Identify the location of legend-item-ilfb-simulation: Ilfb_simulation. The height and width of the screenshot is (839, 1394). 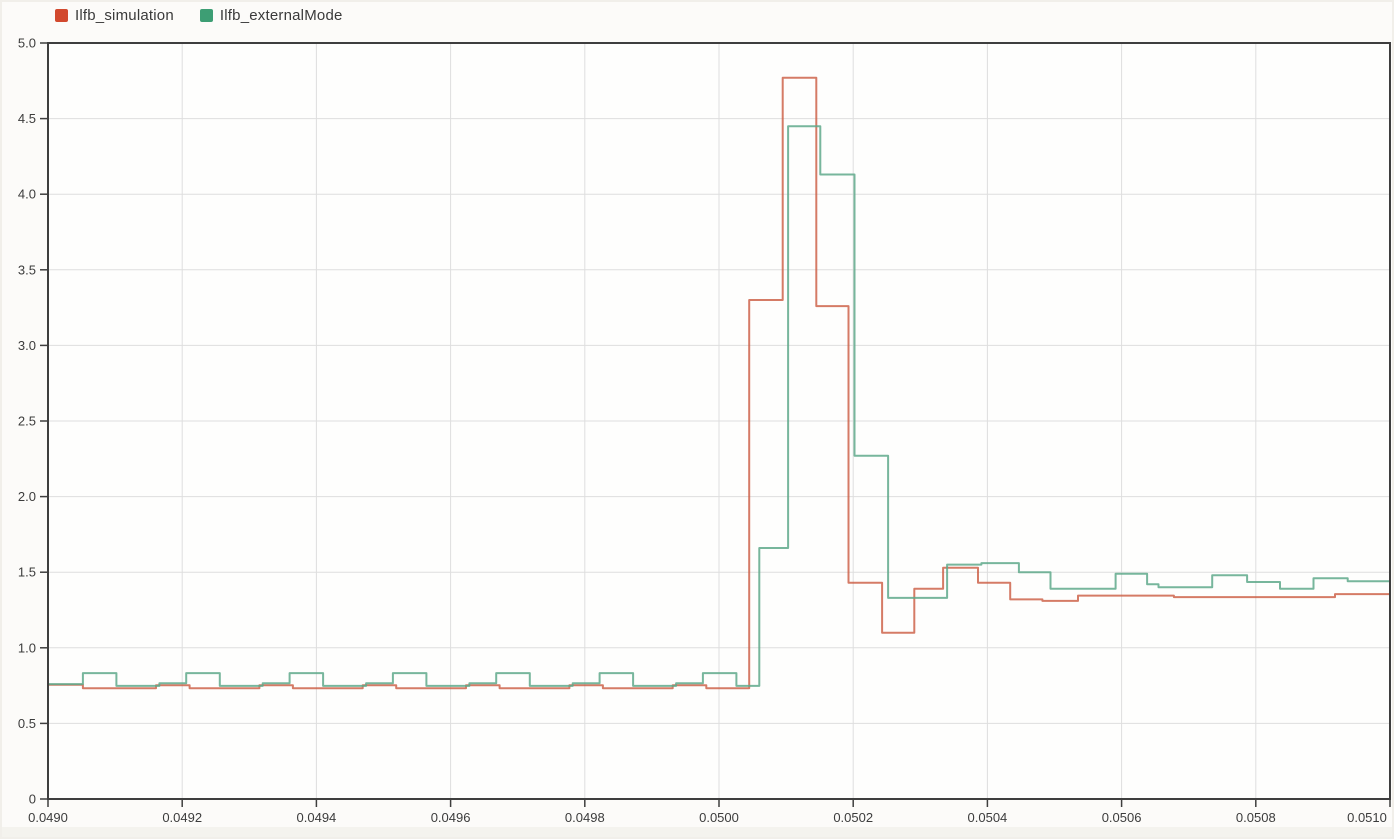
(114, 15).